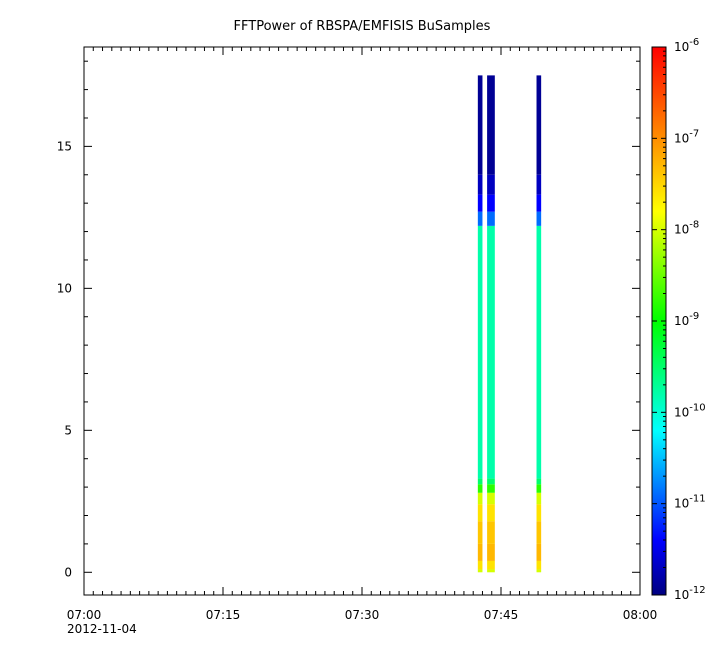  I want to click on x-tick-label: 07:30, so click(362, 615).